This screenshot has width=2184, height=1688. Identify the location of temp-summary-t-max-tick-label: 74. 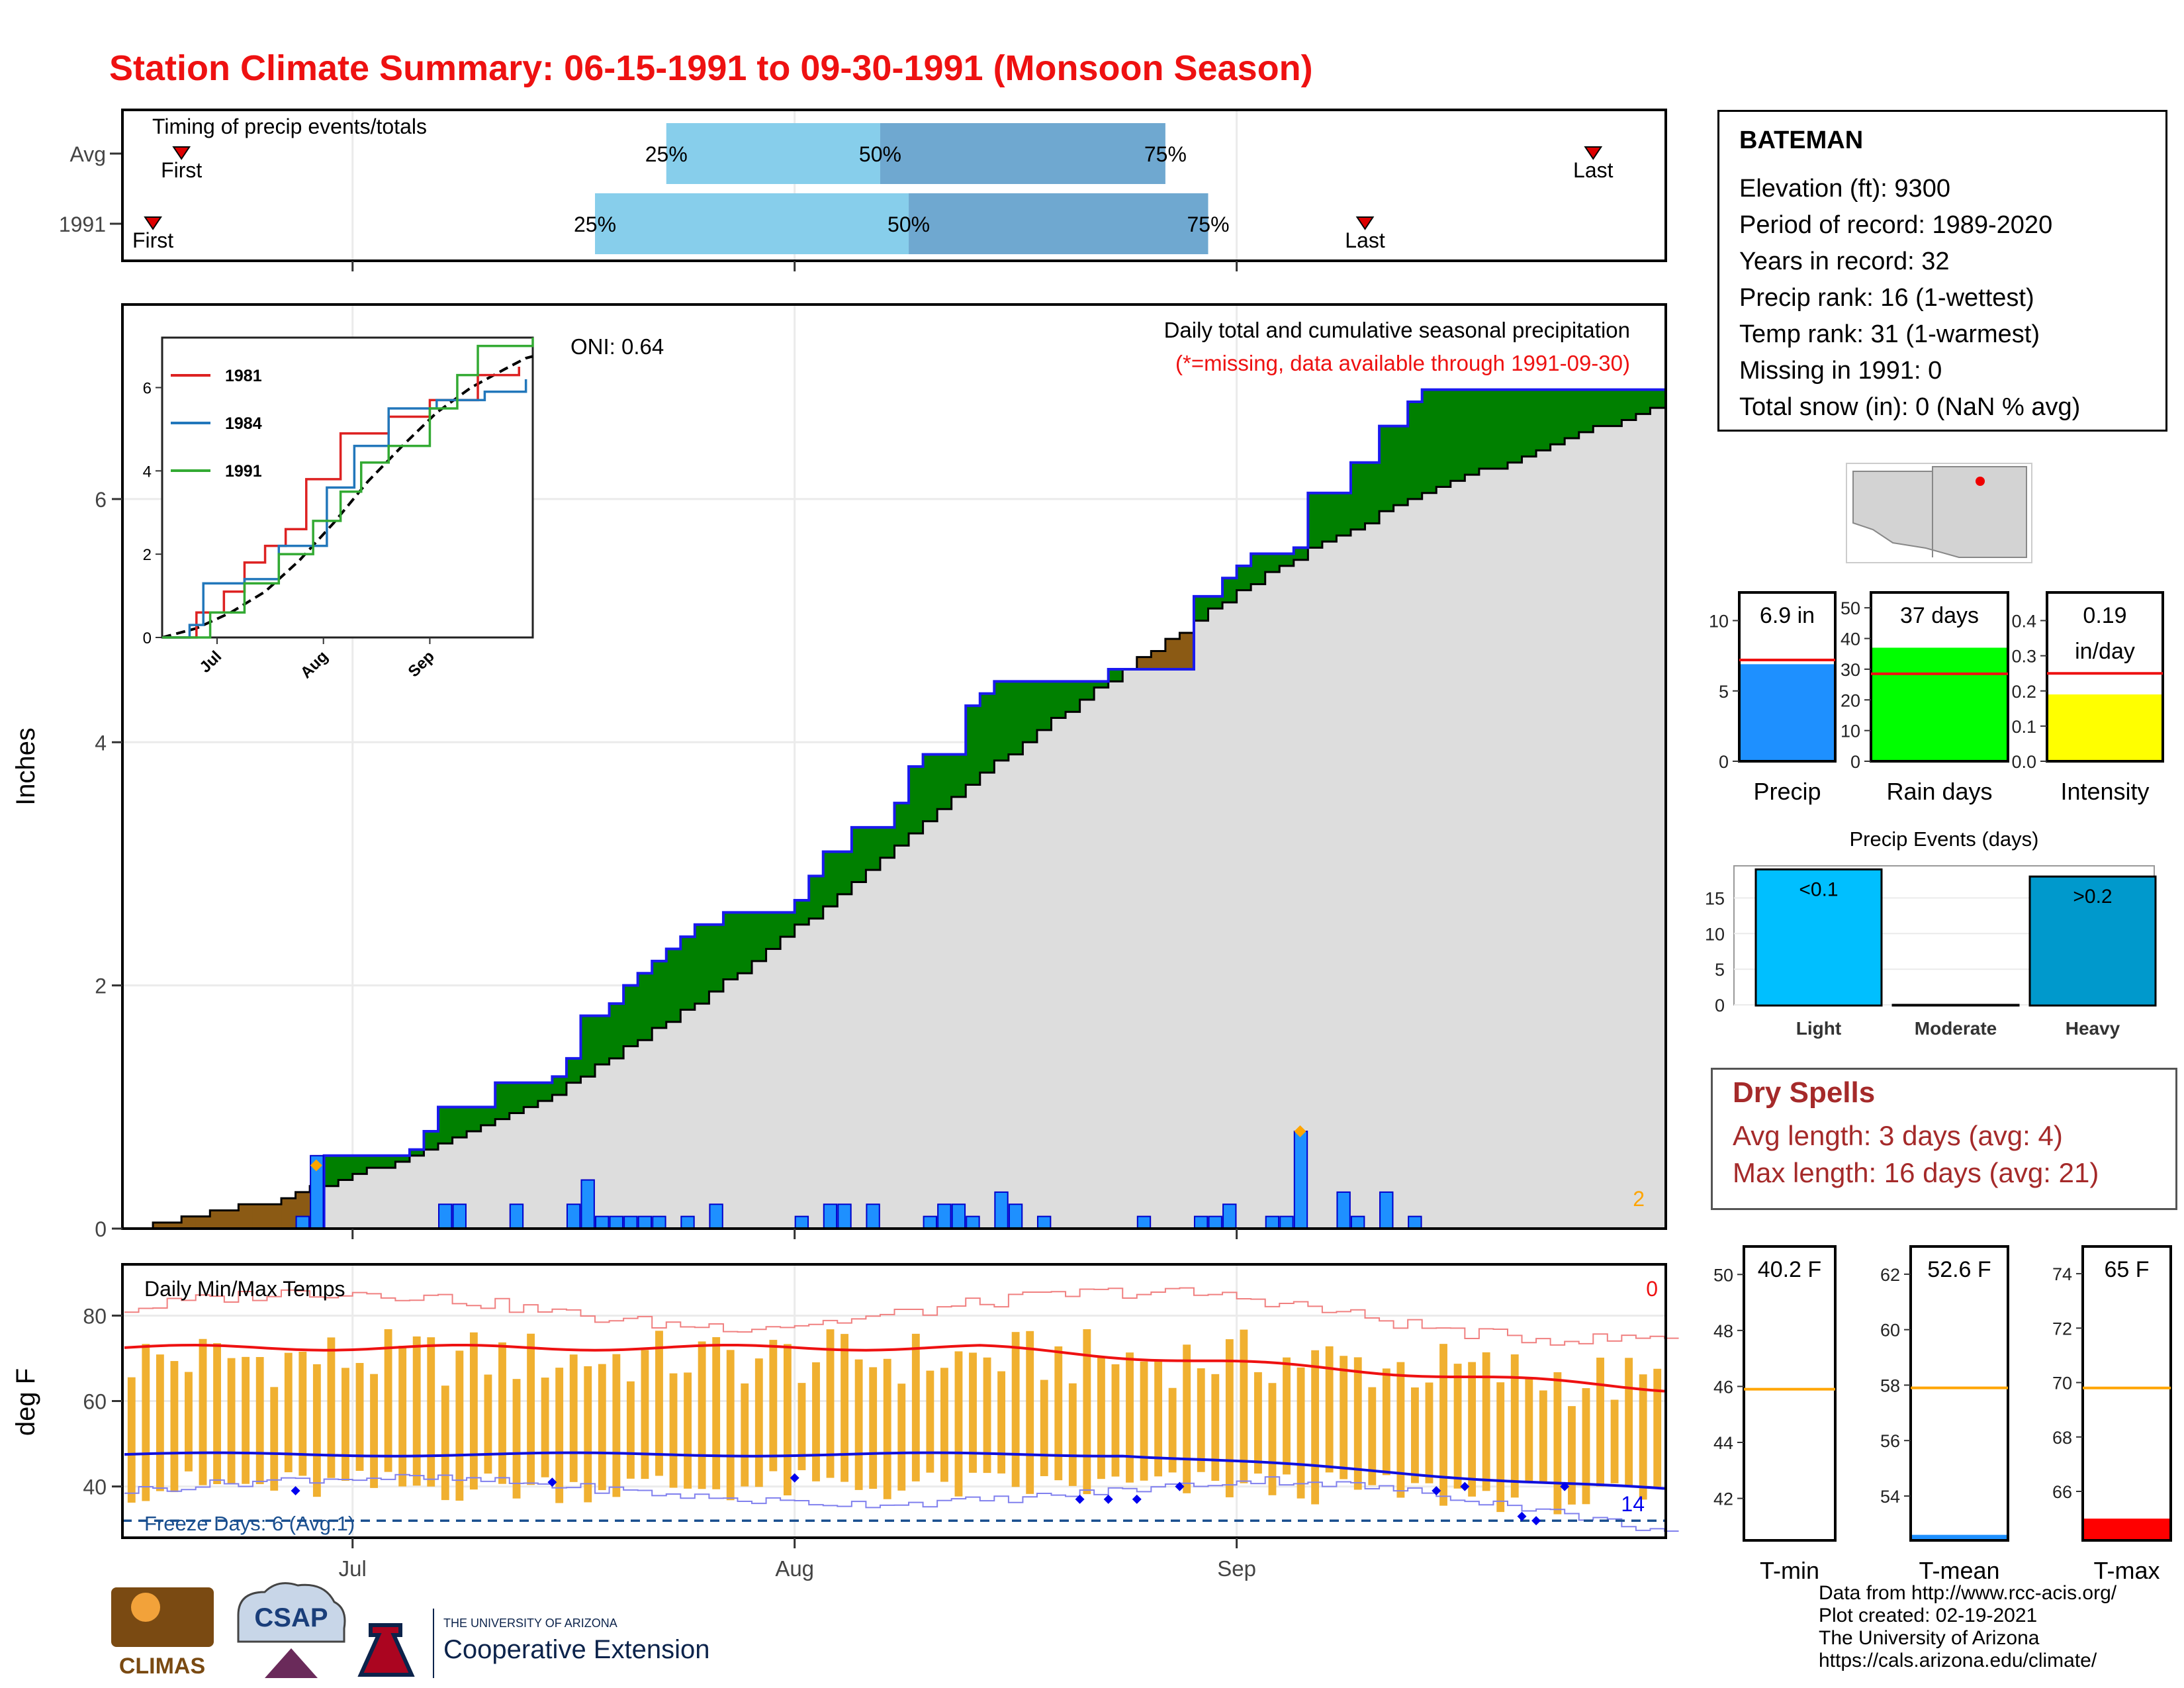
(2062, 1274).